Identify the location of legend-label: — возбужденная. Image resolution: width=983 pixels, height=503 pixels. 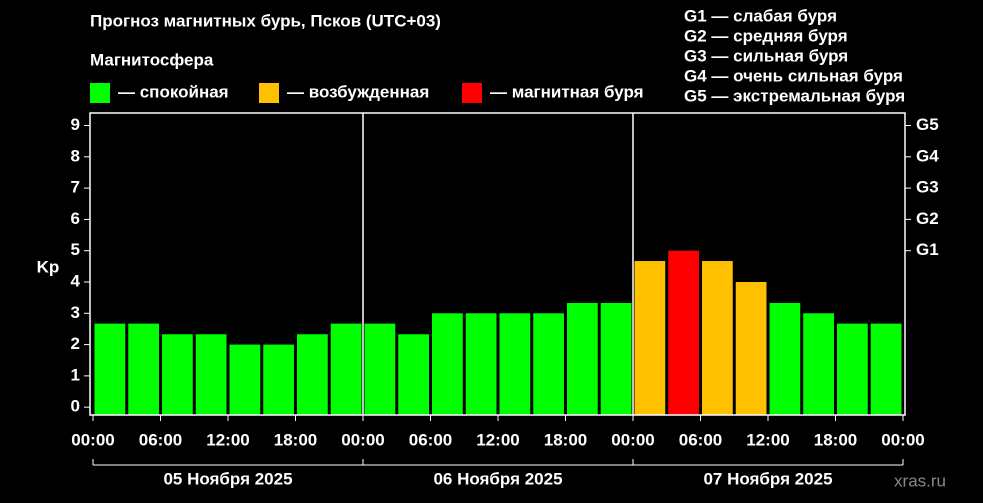
(358, 91).